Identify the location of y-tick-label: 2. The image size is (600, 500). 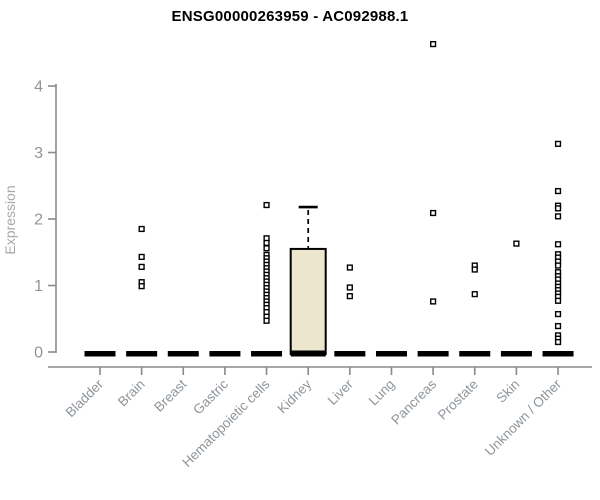
(38, 220).